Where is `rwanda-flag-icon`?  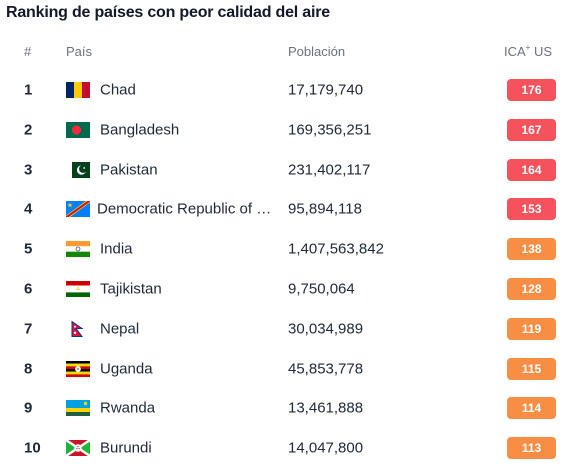
rwanda-flag-icon is located at coordinates (78, 408).